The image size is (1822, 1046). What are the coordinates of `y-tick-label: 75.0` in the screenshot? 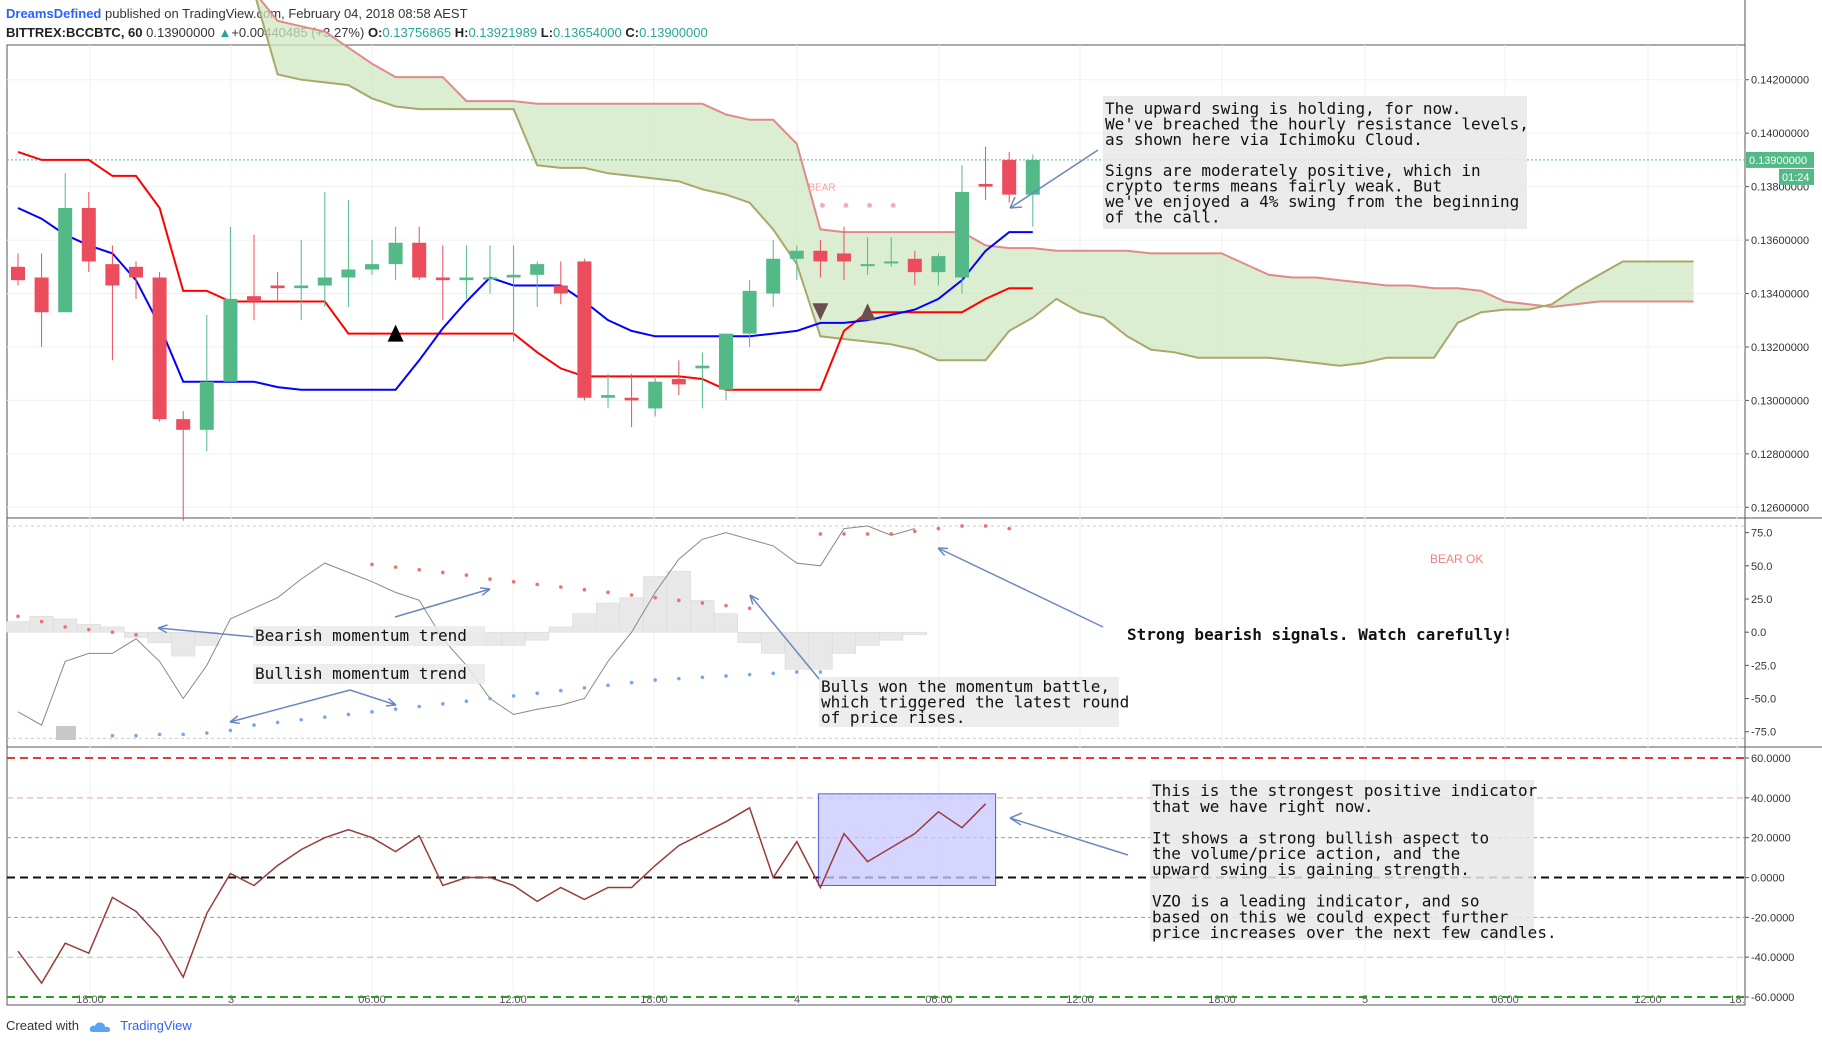 It's located at (1761, 534).